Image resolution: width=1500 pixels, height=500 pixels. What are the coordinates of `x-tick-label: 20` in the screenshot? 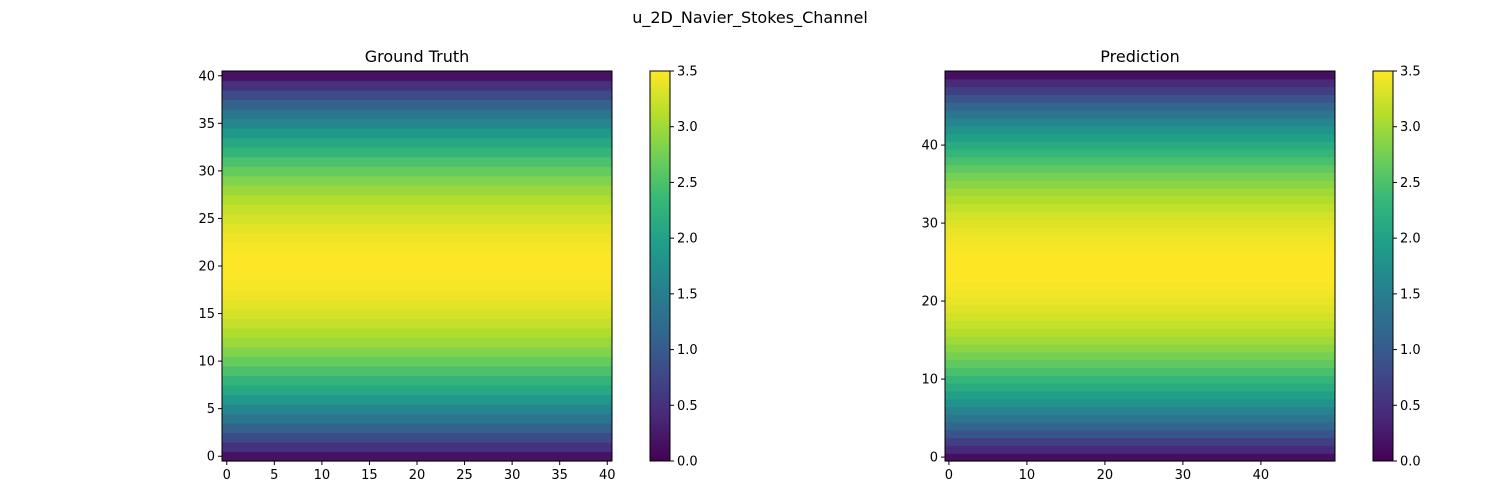 It's located at (1105, 475).